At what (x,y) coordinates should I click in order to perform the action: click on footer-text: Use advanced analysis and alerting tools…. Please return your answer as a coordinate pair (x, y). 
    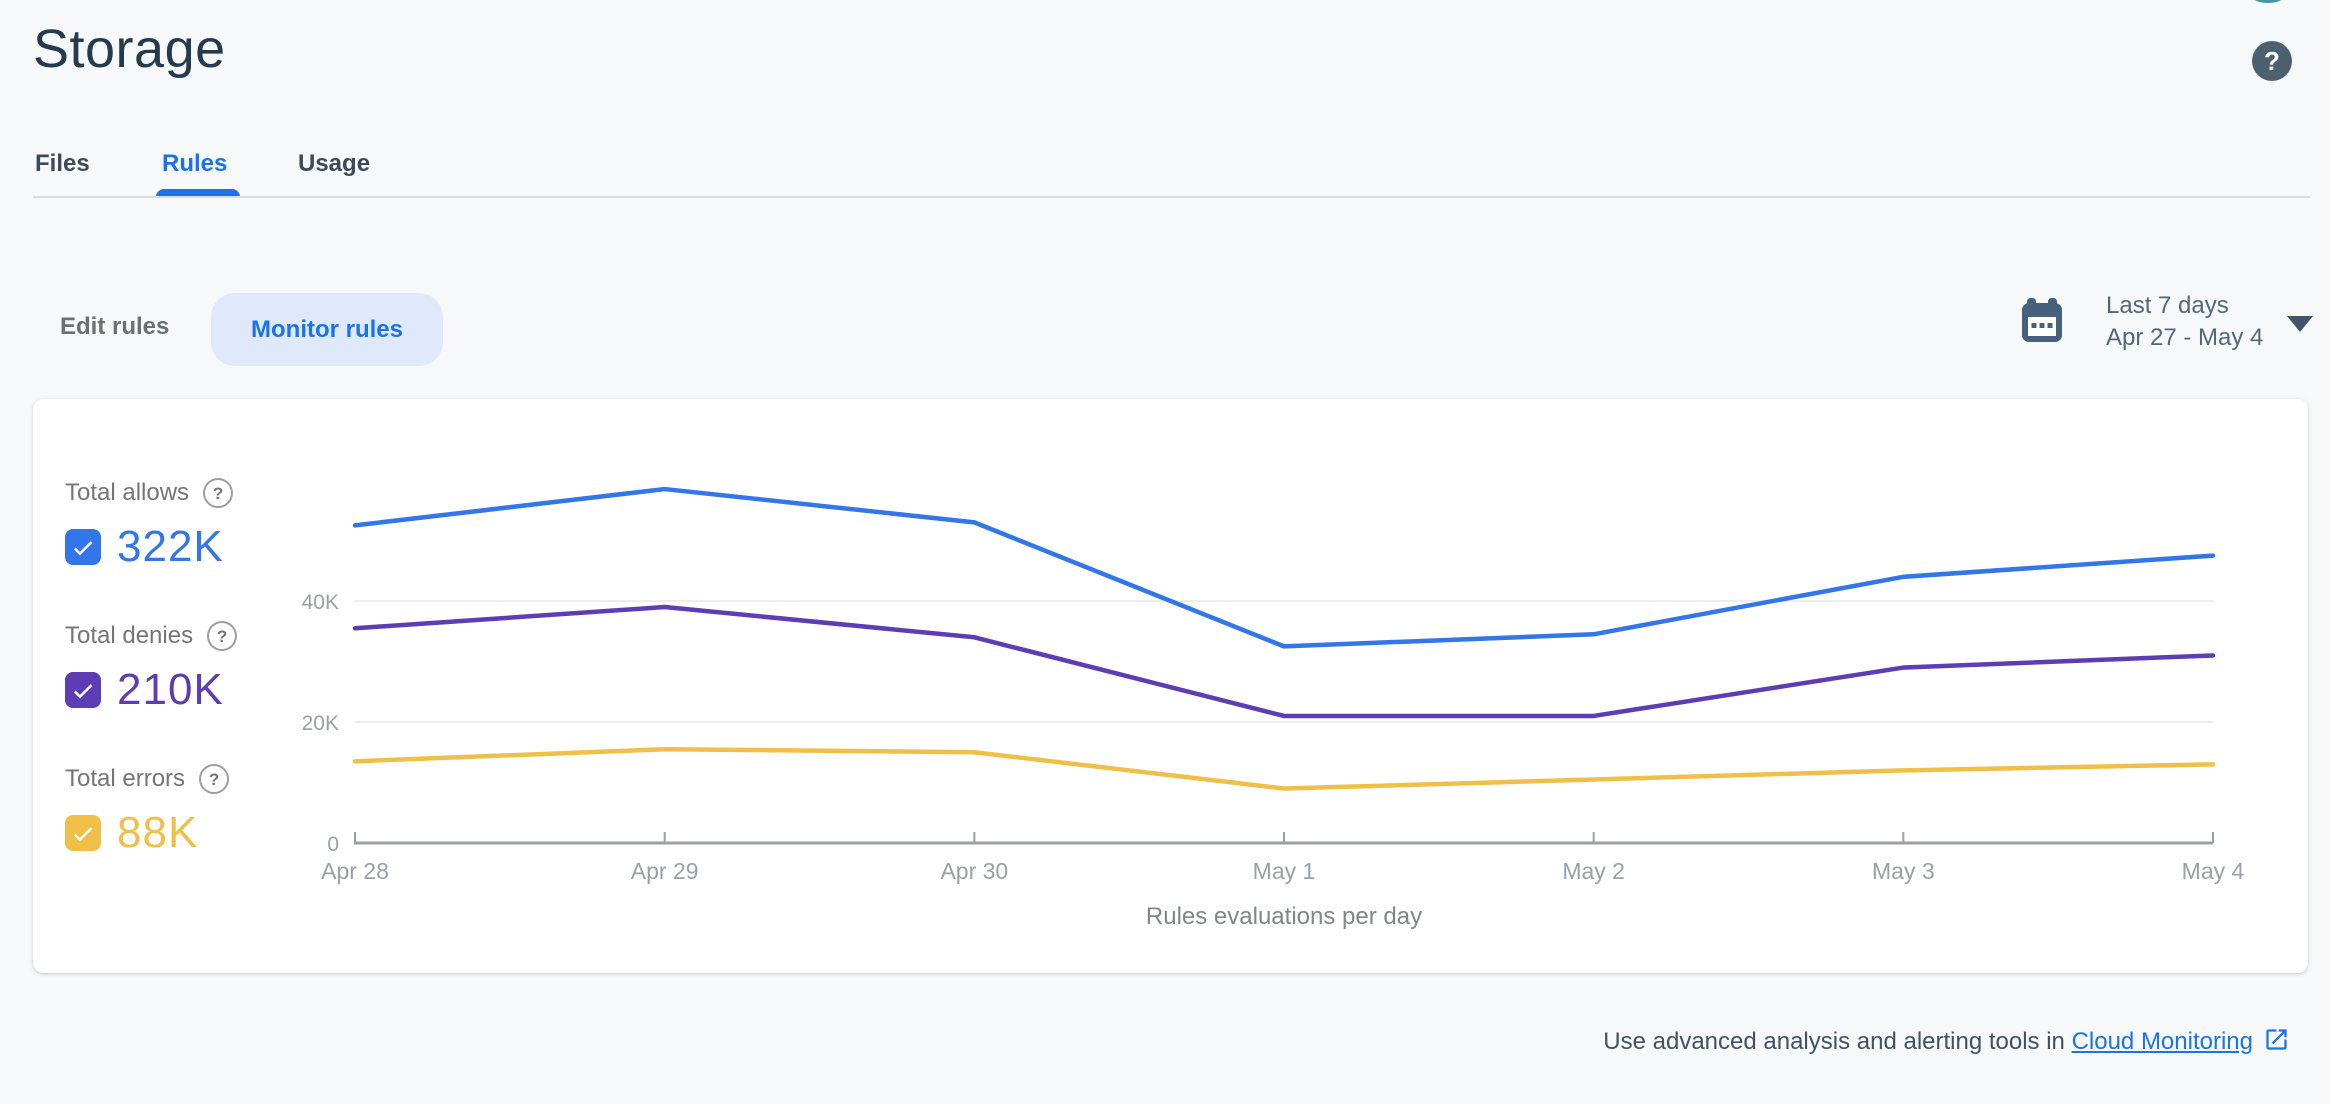
    Looking at the image, I should click on (1837, 1041).